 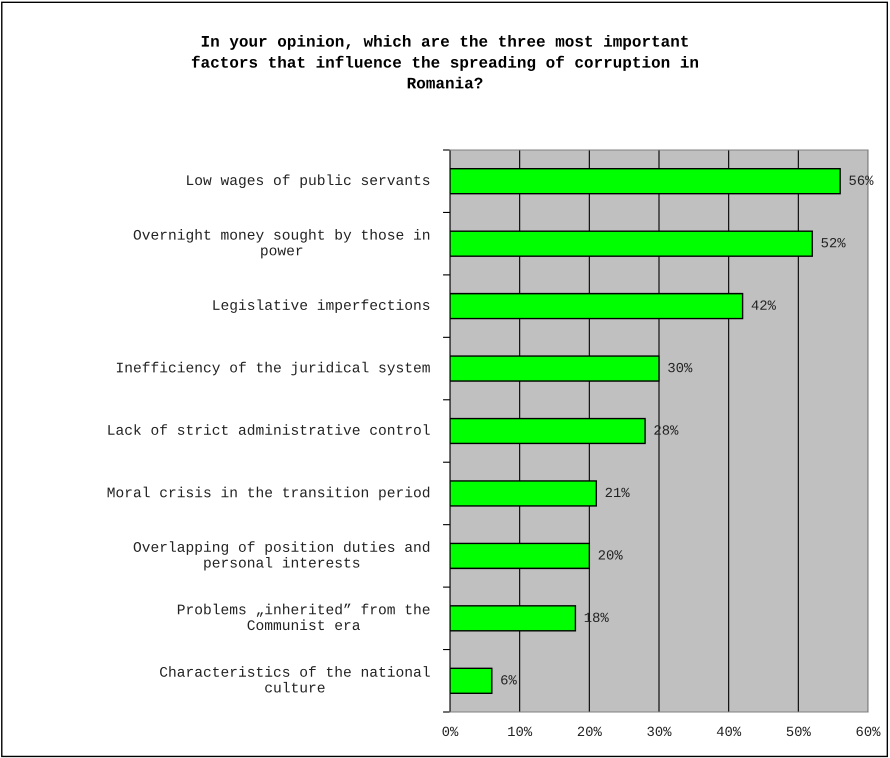 I want to click on y-tick-label: Lack of strict administrative control, so click(x=269, y=429).